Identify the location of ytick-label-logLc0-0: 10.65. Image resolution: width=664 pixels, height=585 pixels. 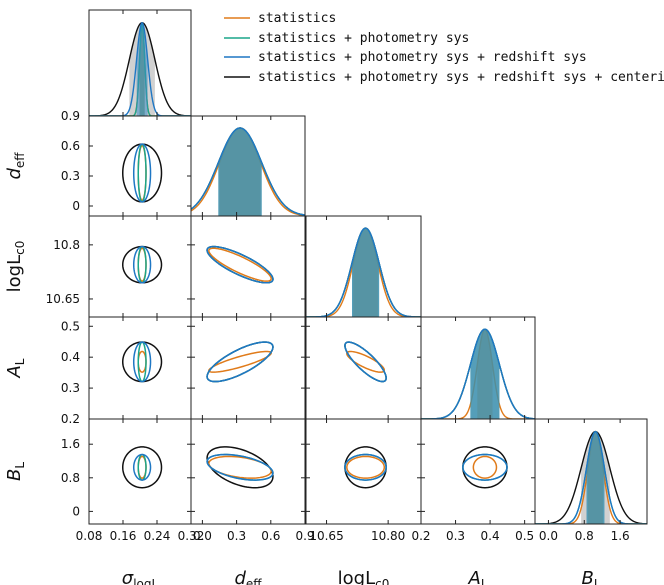
(63, 299).